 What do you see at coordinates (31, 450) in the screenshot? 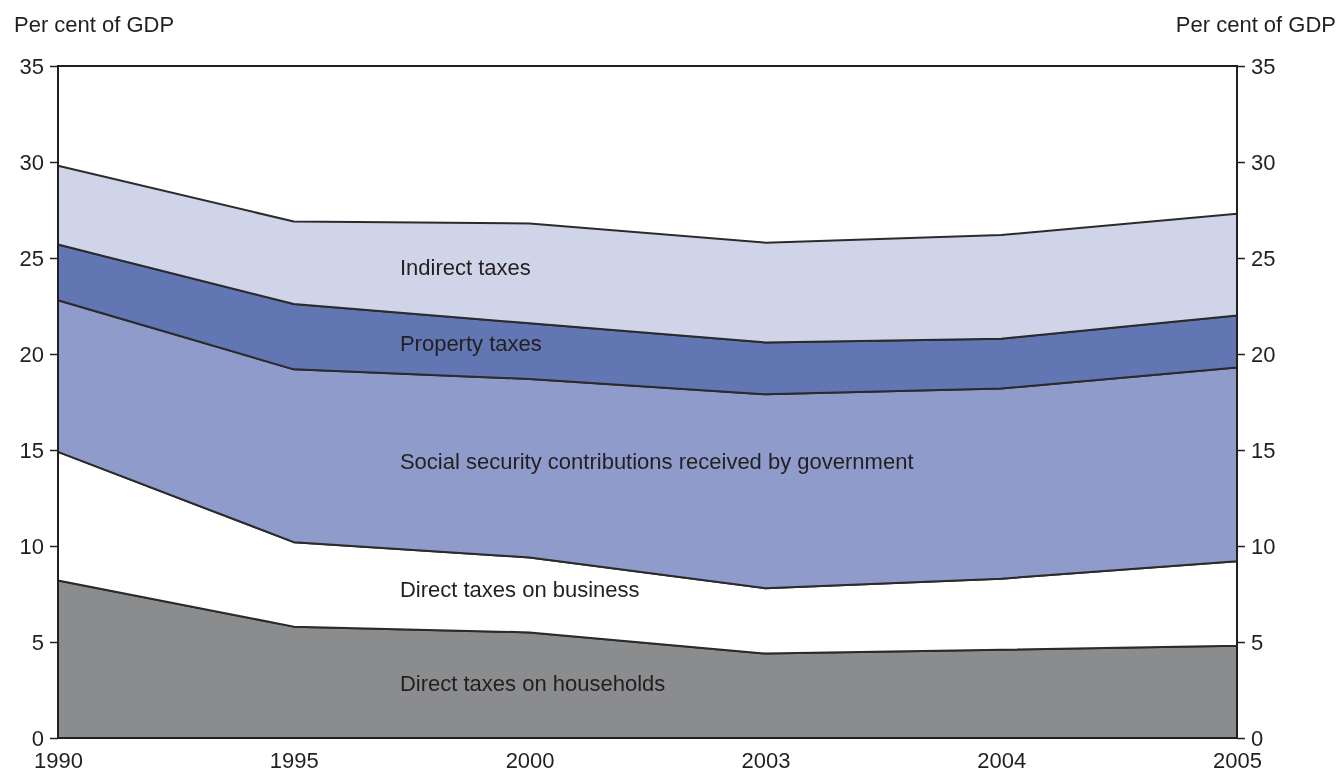
I see `y-tick-label: 15` at bounding box center [31, 450].